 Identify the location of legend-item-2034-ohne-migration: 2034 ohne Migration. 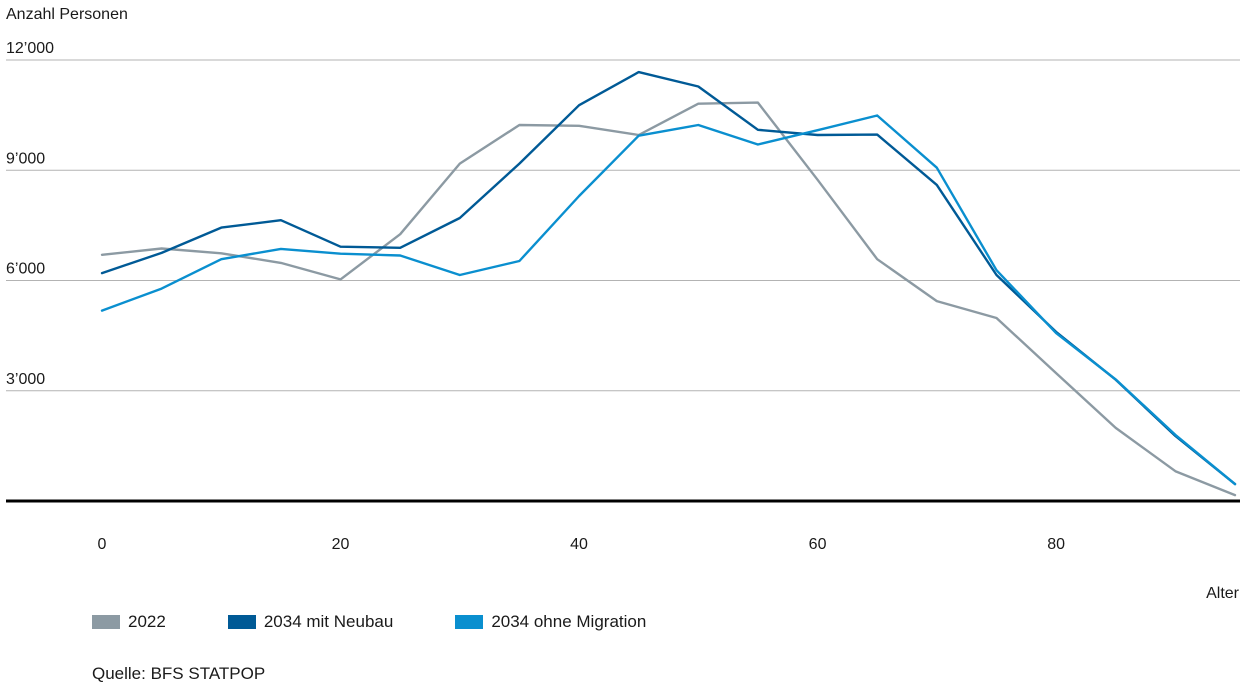
(550, 622).